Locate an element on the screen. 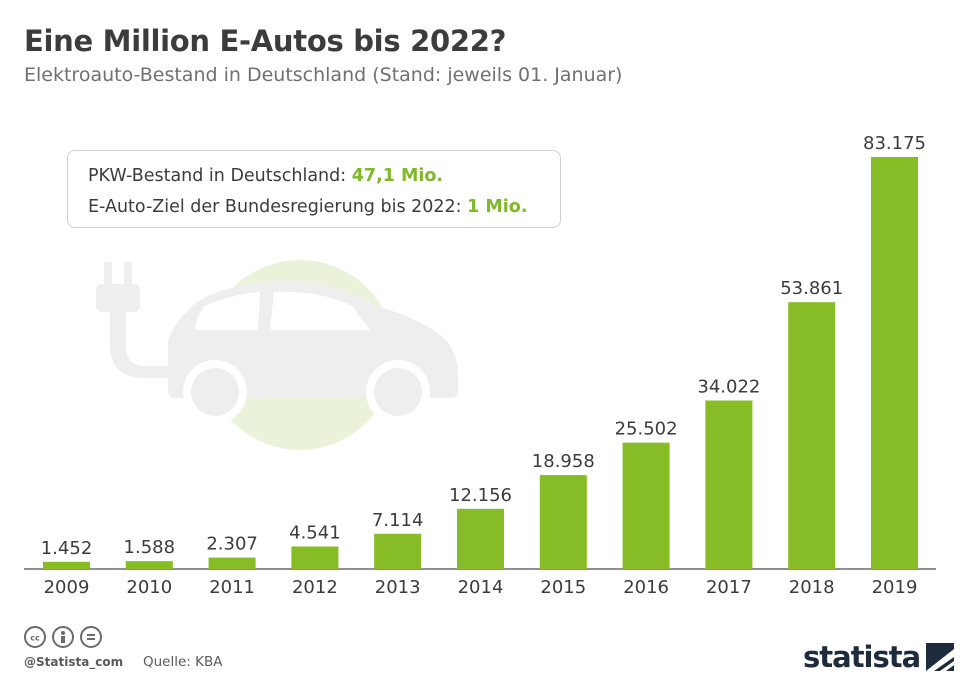  brand-text: statista is located at coordinates (862, 657).